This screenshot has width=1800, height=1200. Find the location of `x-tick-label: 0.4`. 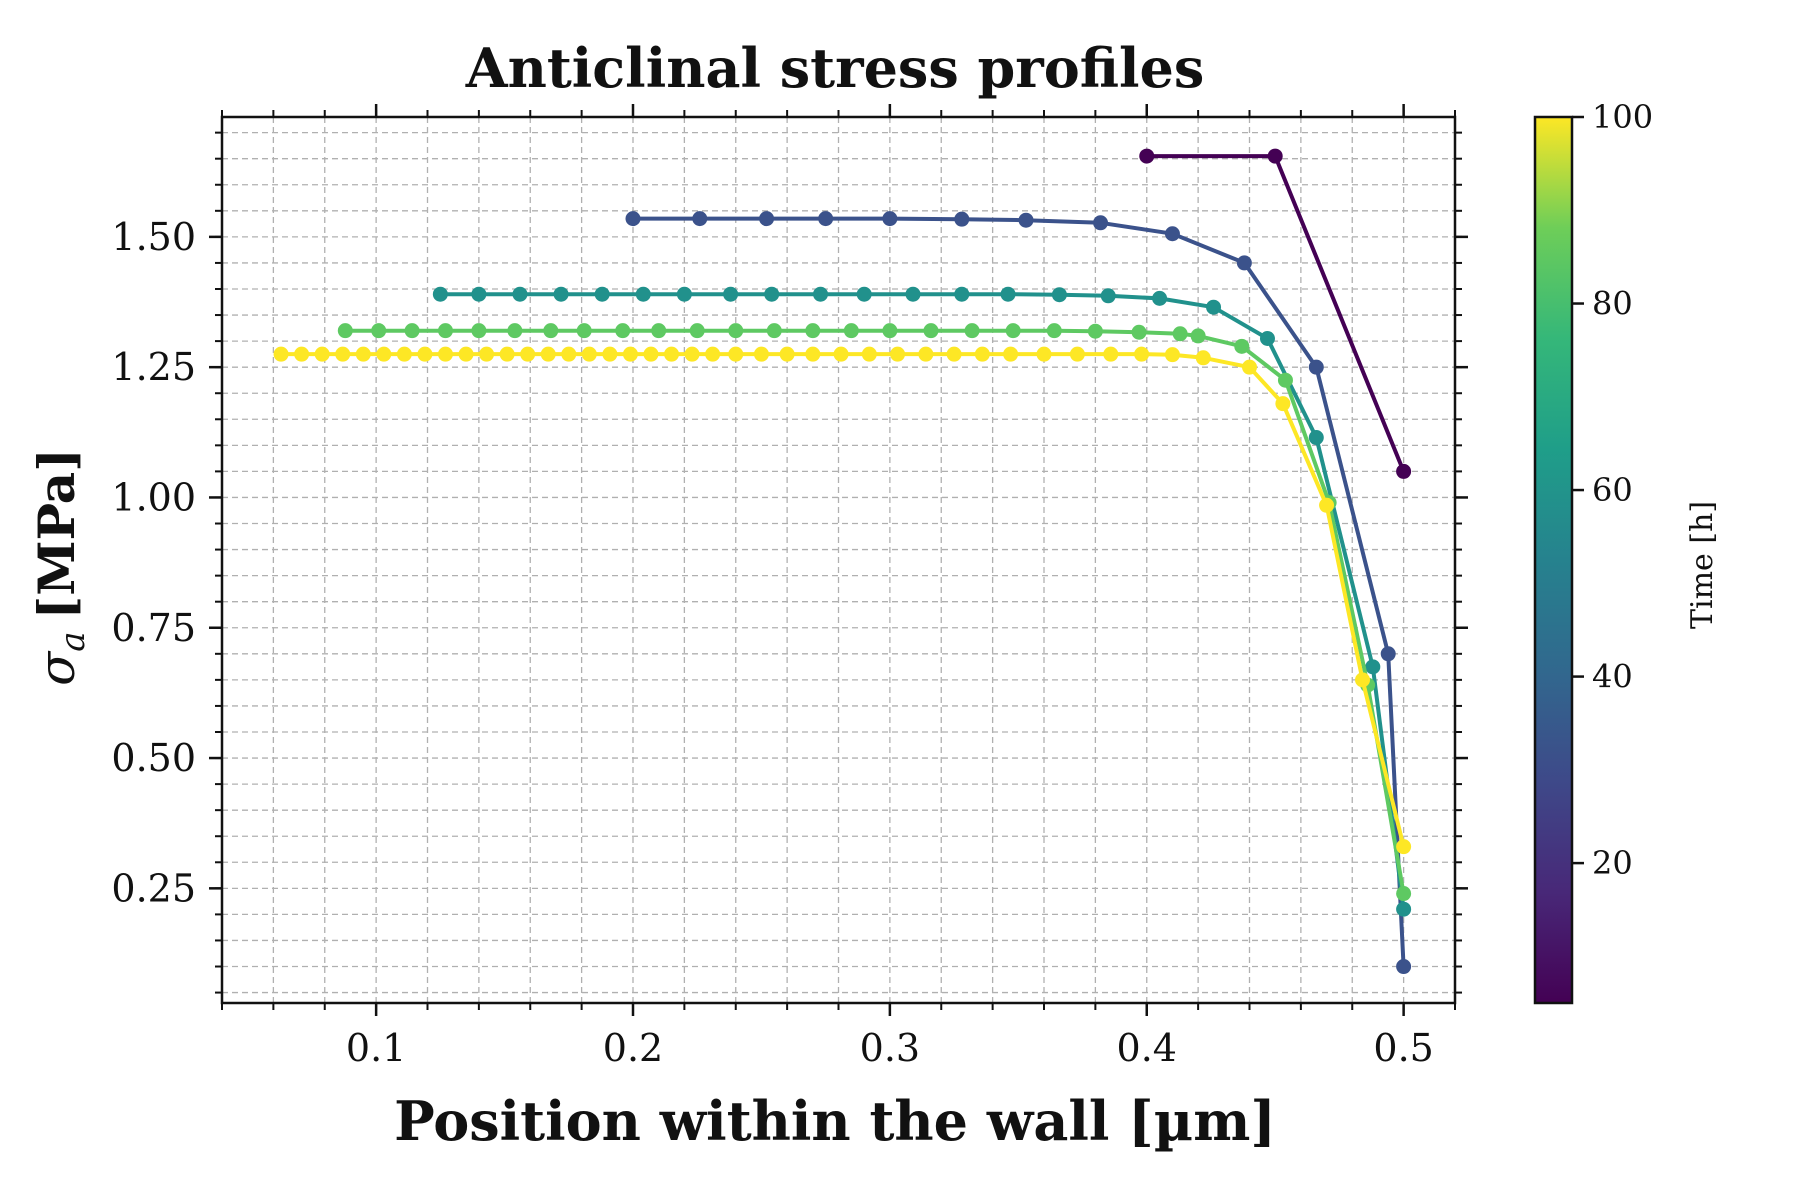

x-tick-label: 0.4 is located at coordinates (1147, 1048).